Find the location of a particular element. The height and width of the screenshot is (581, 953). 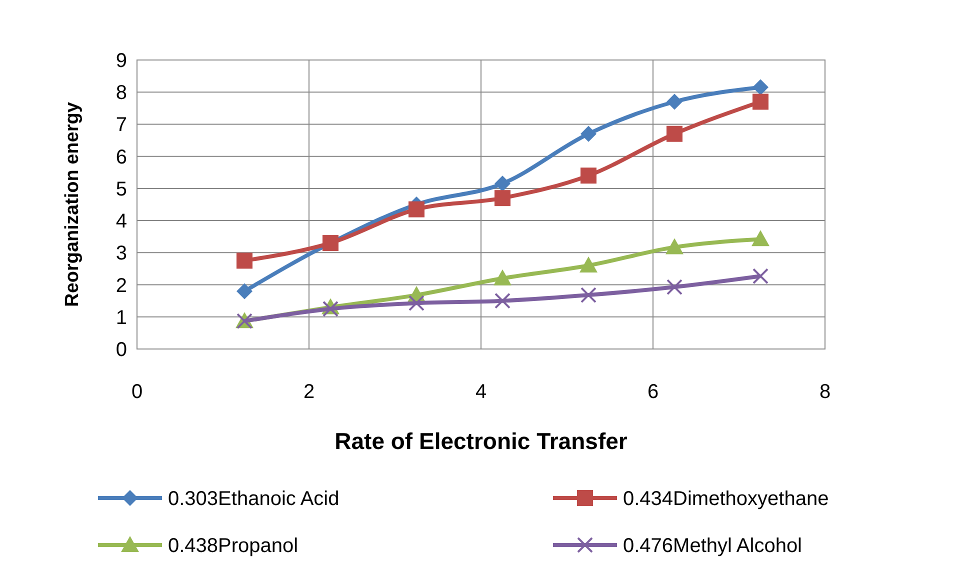

y-tick-label: 1 is located at coordinates (121, 317).